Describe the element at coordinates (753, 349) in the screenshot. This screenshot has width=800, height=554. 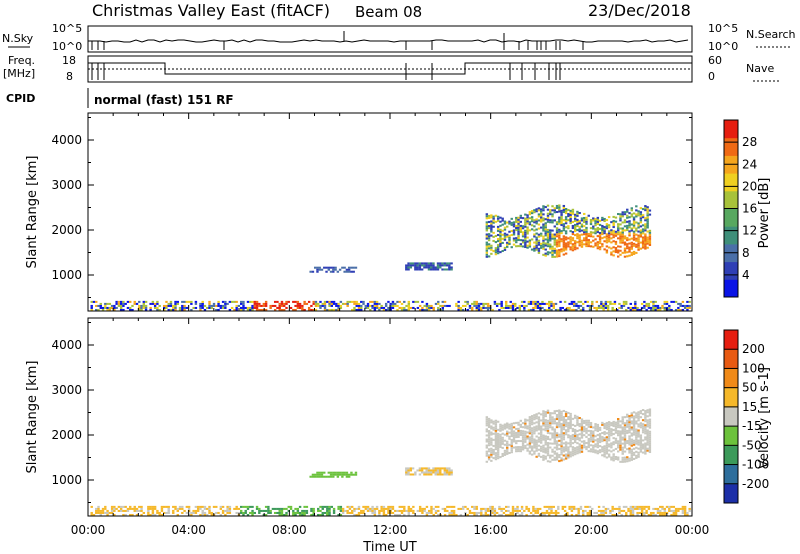
I see `colorbar-tick-label: 200` at that location.